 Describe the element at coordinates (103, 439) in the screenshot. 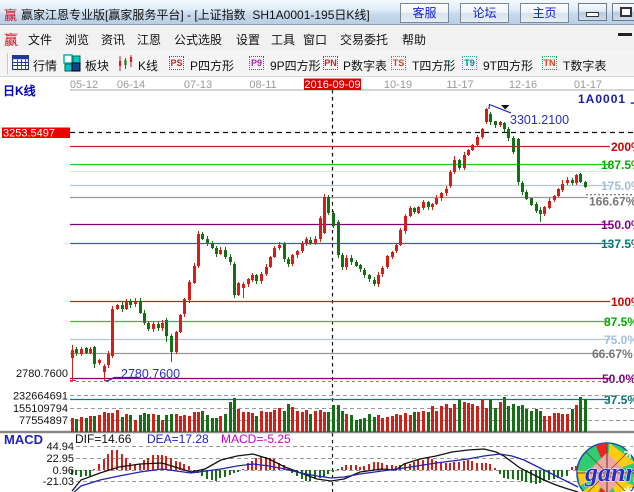

I see `svg-text: DIF=14.66` at that location.